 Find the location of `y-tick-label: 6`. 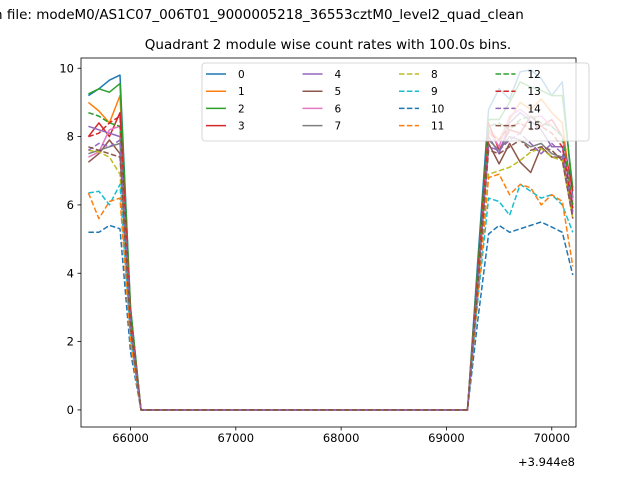

y-tick-label: 6 is located at coordinates (70, 205).